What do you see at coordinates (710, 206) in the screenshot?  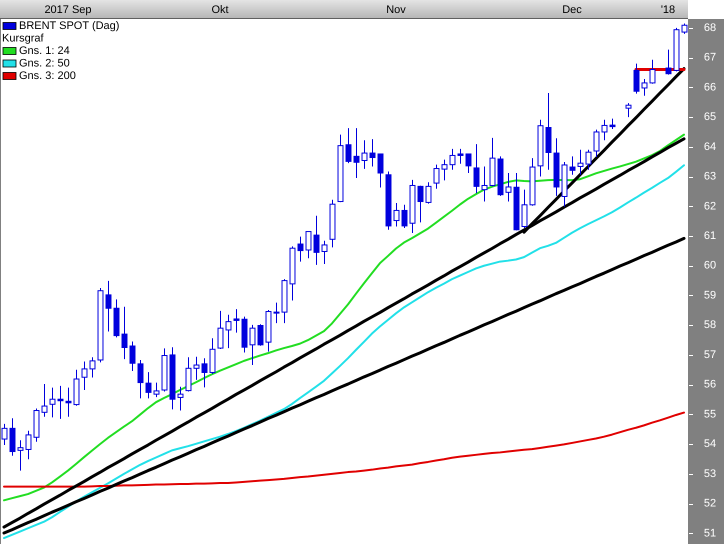 I see `y-tick-label: 62` at bounding box center [710, 206].